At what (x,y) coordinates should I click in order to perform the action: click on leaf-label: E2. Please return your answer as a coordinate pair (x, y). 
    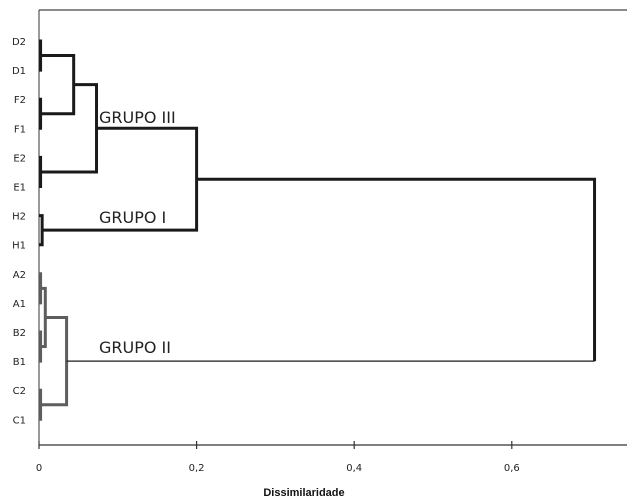
    Looking at the image, I should click on (19, 158).